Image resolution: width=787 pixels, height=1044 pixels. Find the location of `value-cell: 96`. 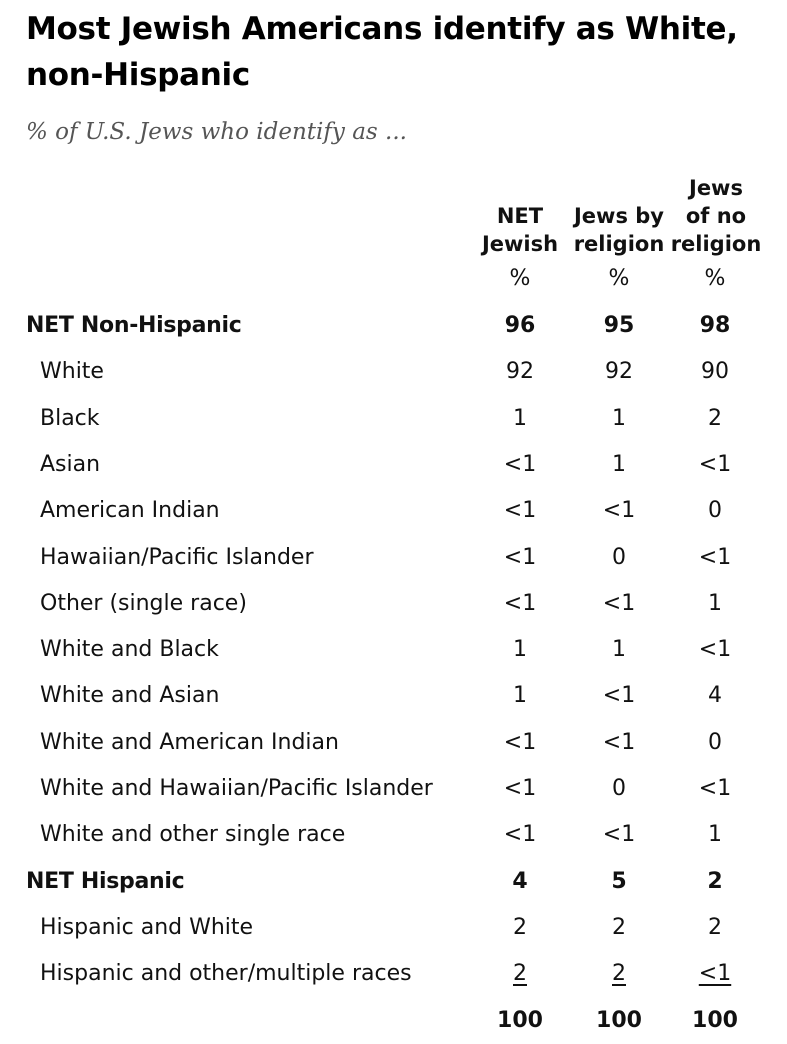

value-cell: 96 is located at coordinates (520, 326).